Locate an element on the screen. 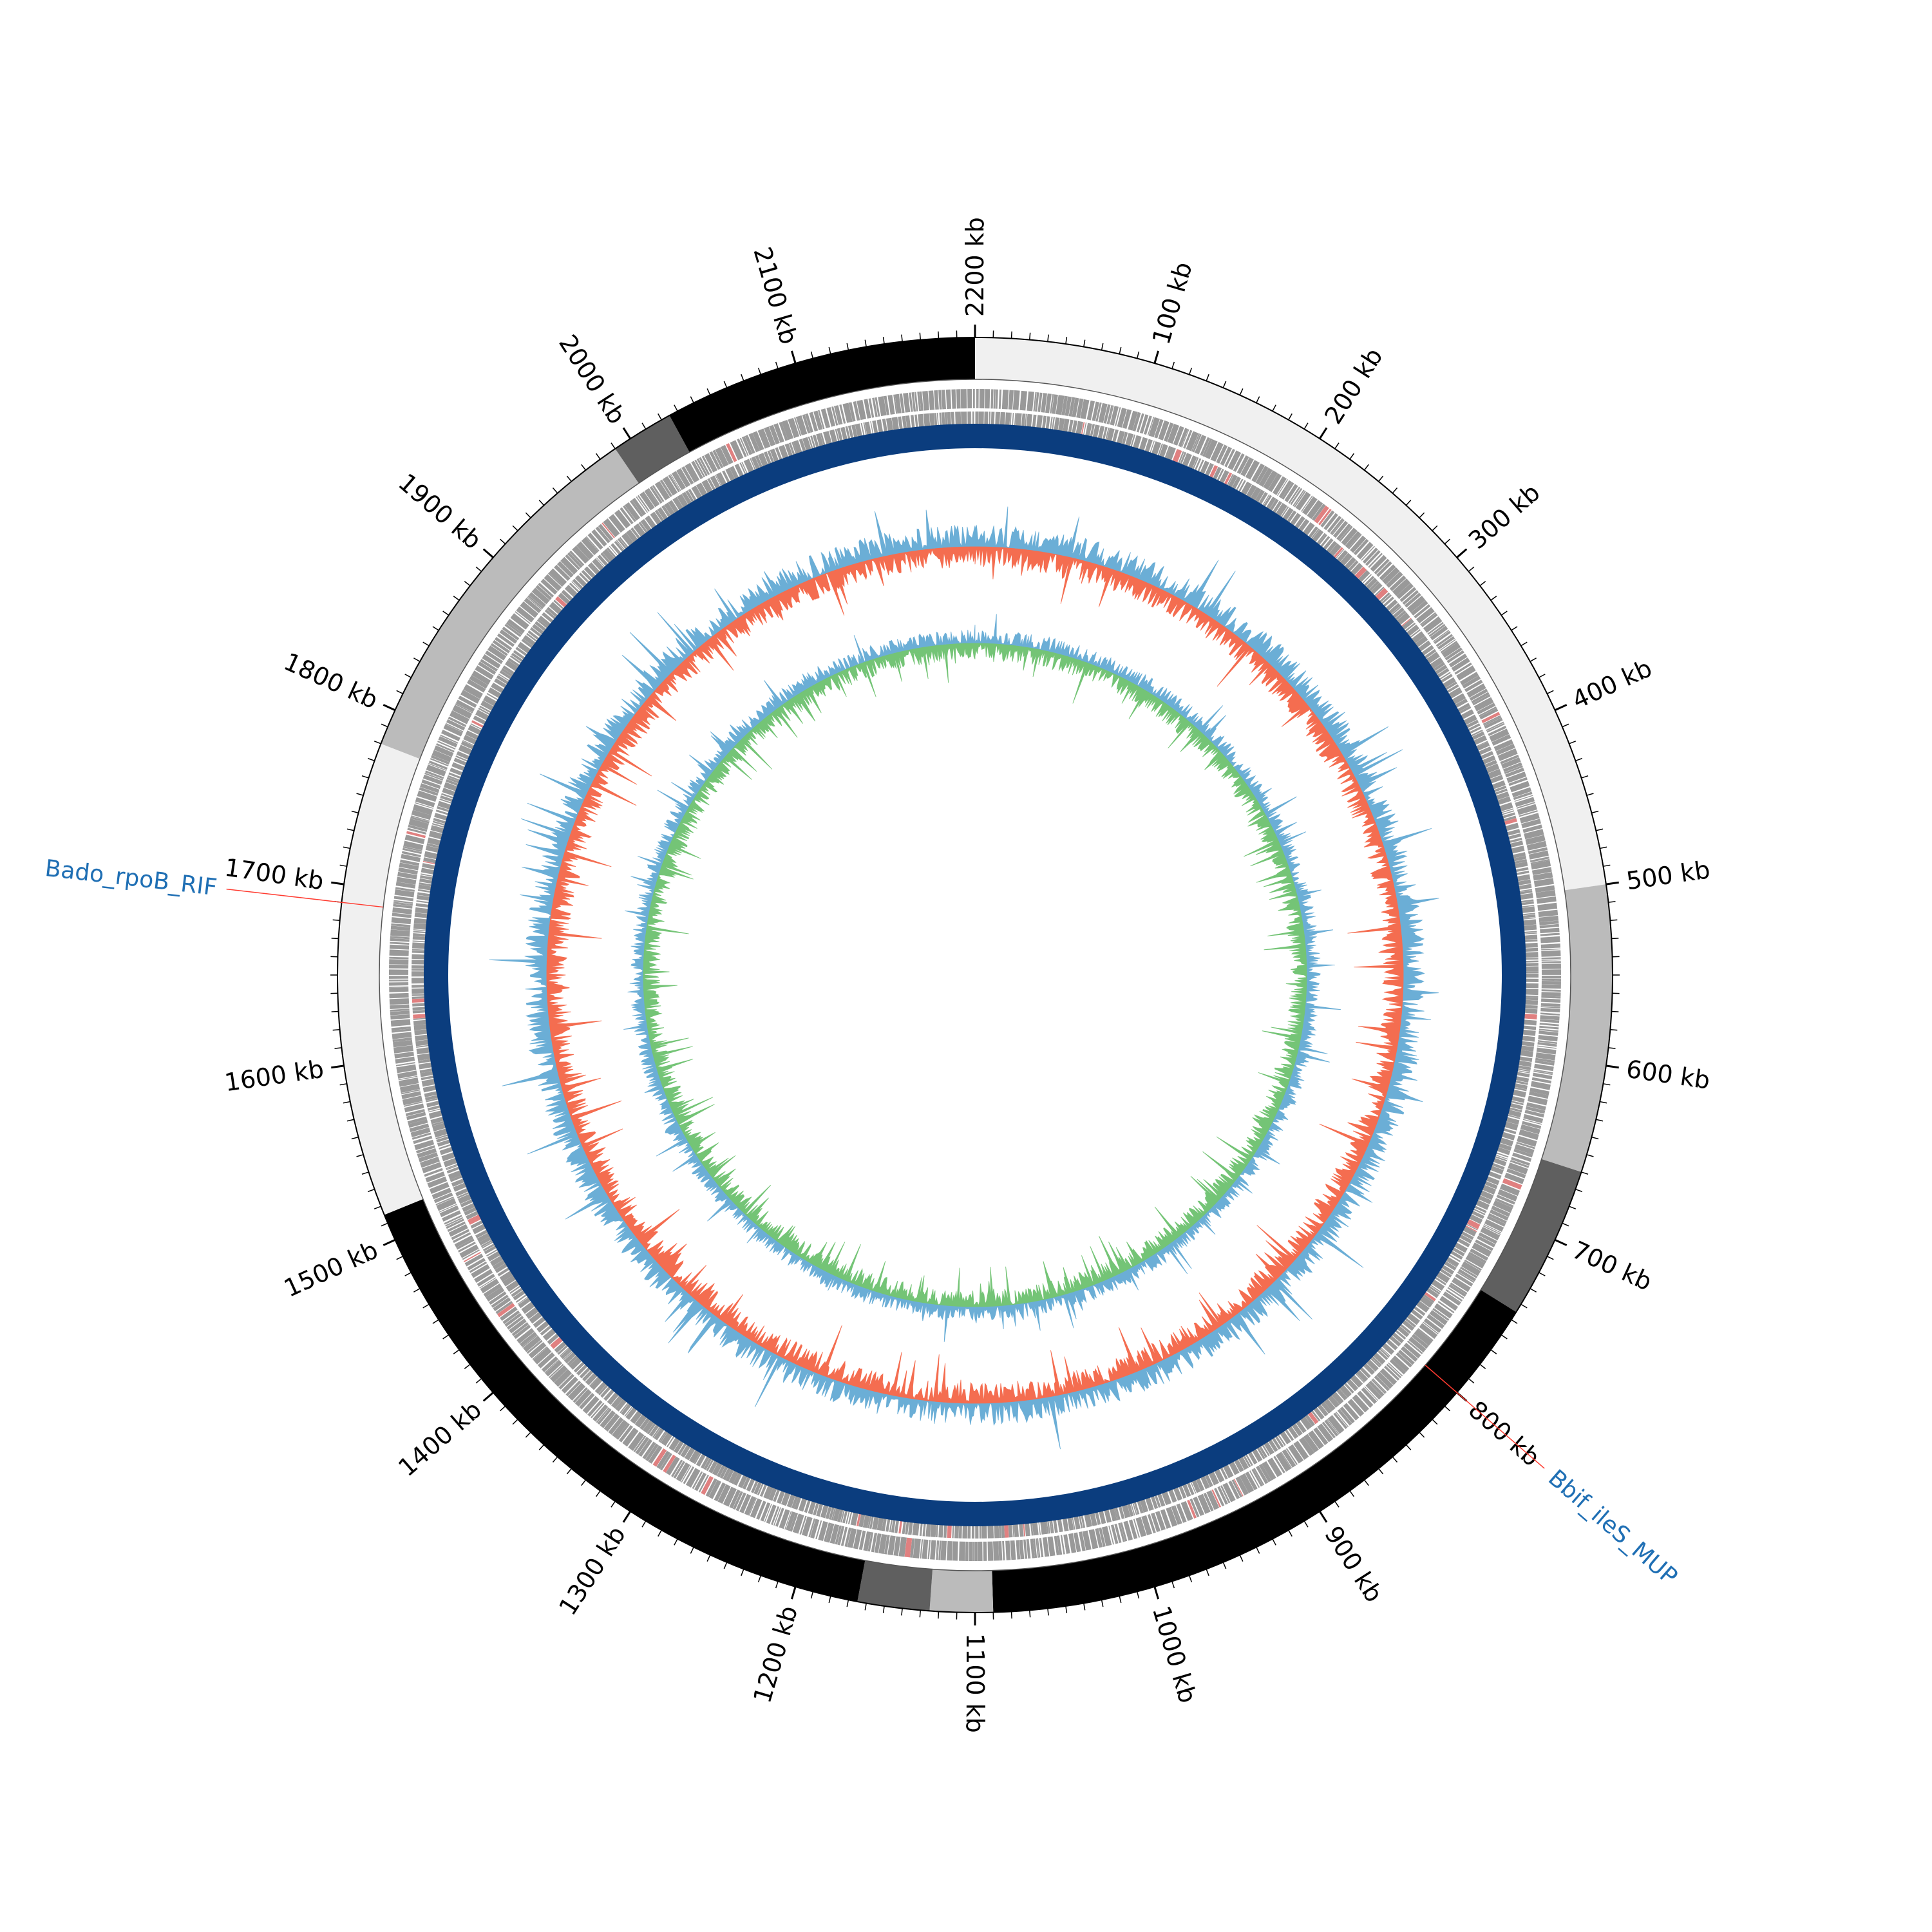  annotation-label: Bado_rpoB_RIF is located at coordinates (131, 878).